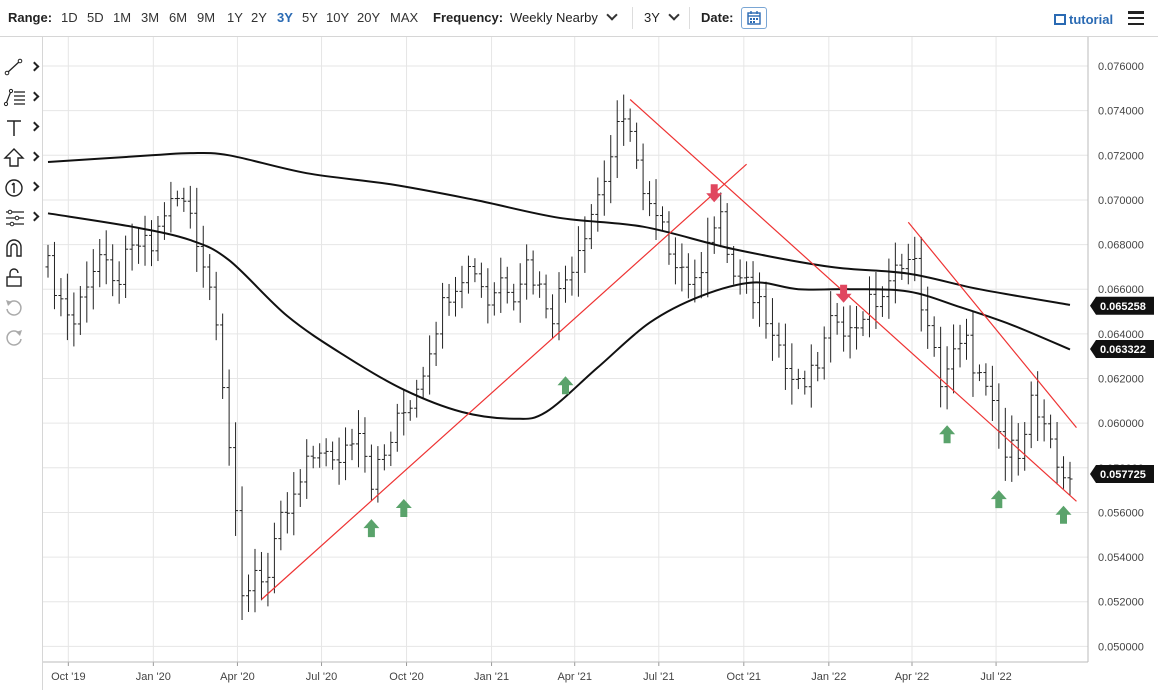 The height and width of the screenshot is (690, 1158). What do you see at coordinates (95, 17) in the screenshot?
I see `range-button-5d: 5D` at bounding box center [95, 17].